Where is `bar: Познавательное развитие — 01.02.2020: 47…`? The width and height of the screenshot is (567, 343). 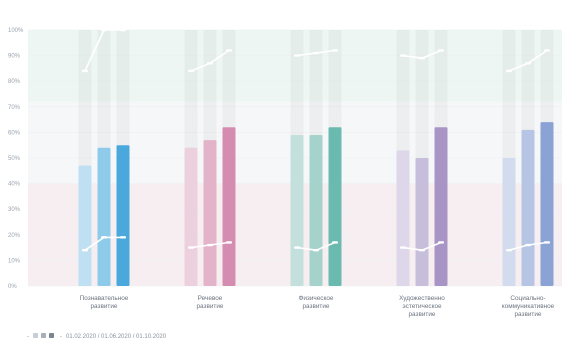 bar: Познавательное развитие — 01.02.2020: 47… is located at coordinates (85, 225).